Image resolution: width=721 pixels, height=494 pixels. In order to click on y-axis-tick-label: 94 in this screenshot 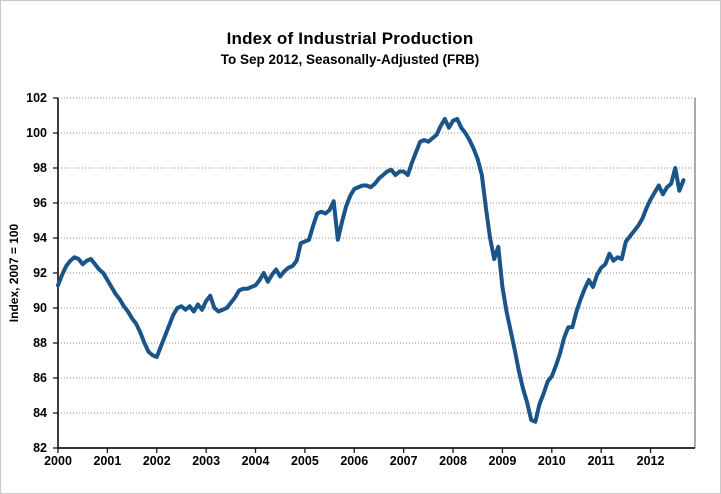, I will do `click(40, 238)`.